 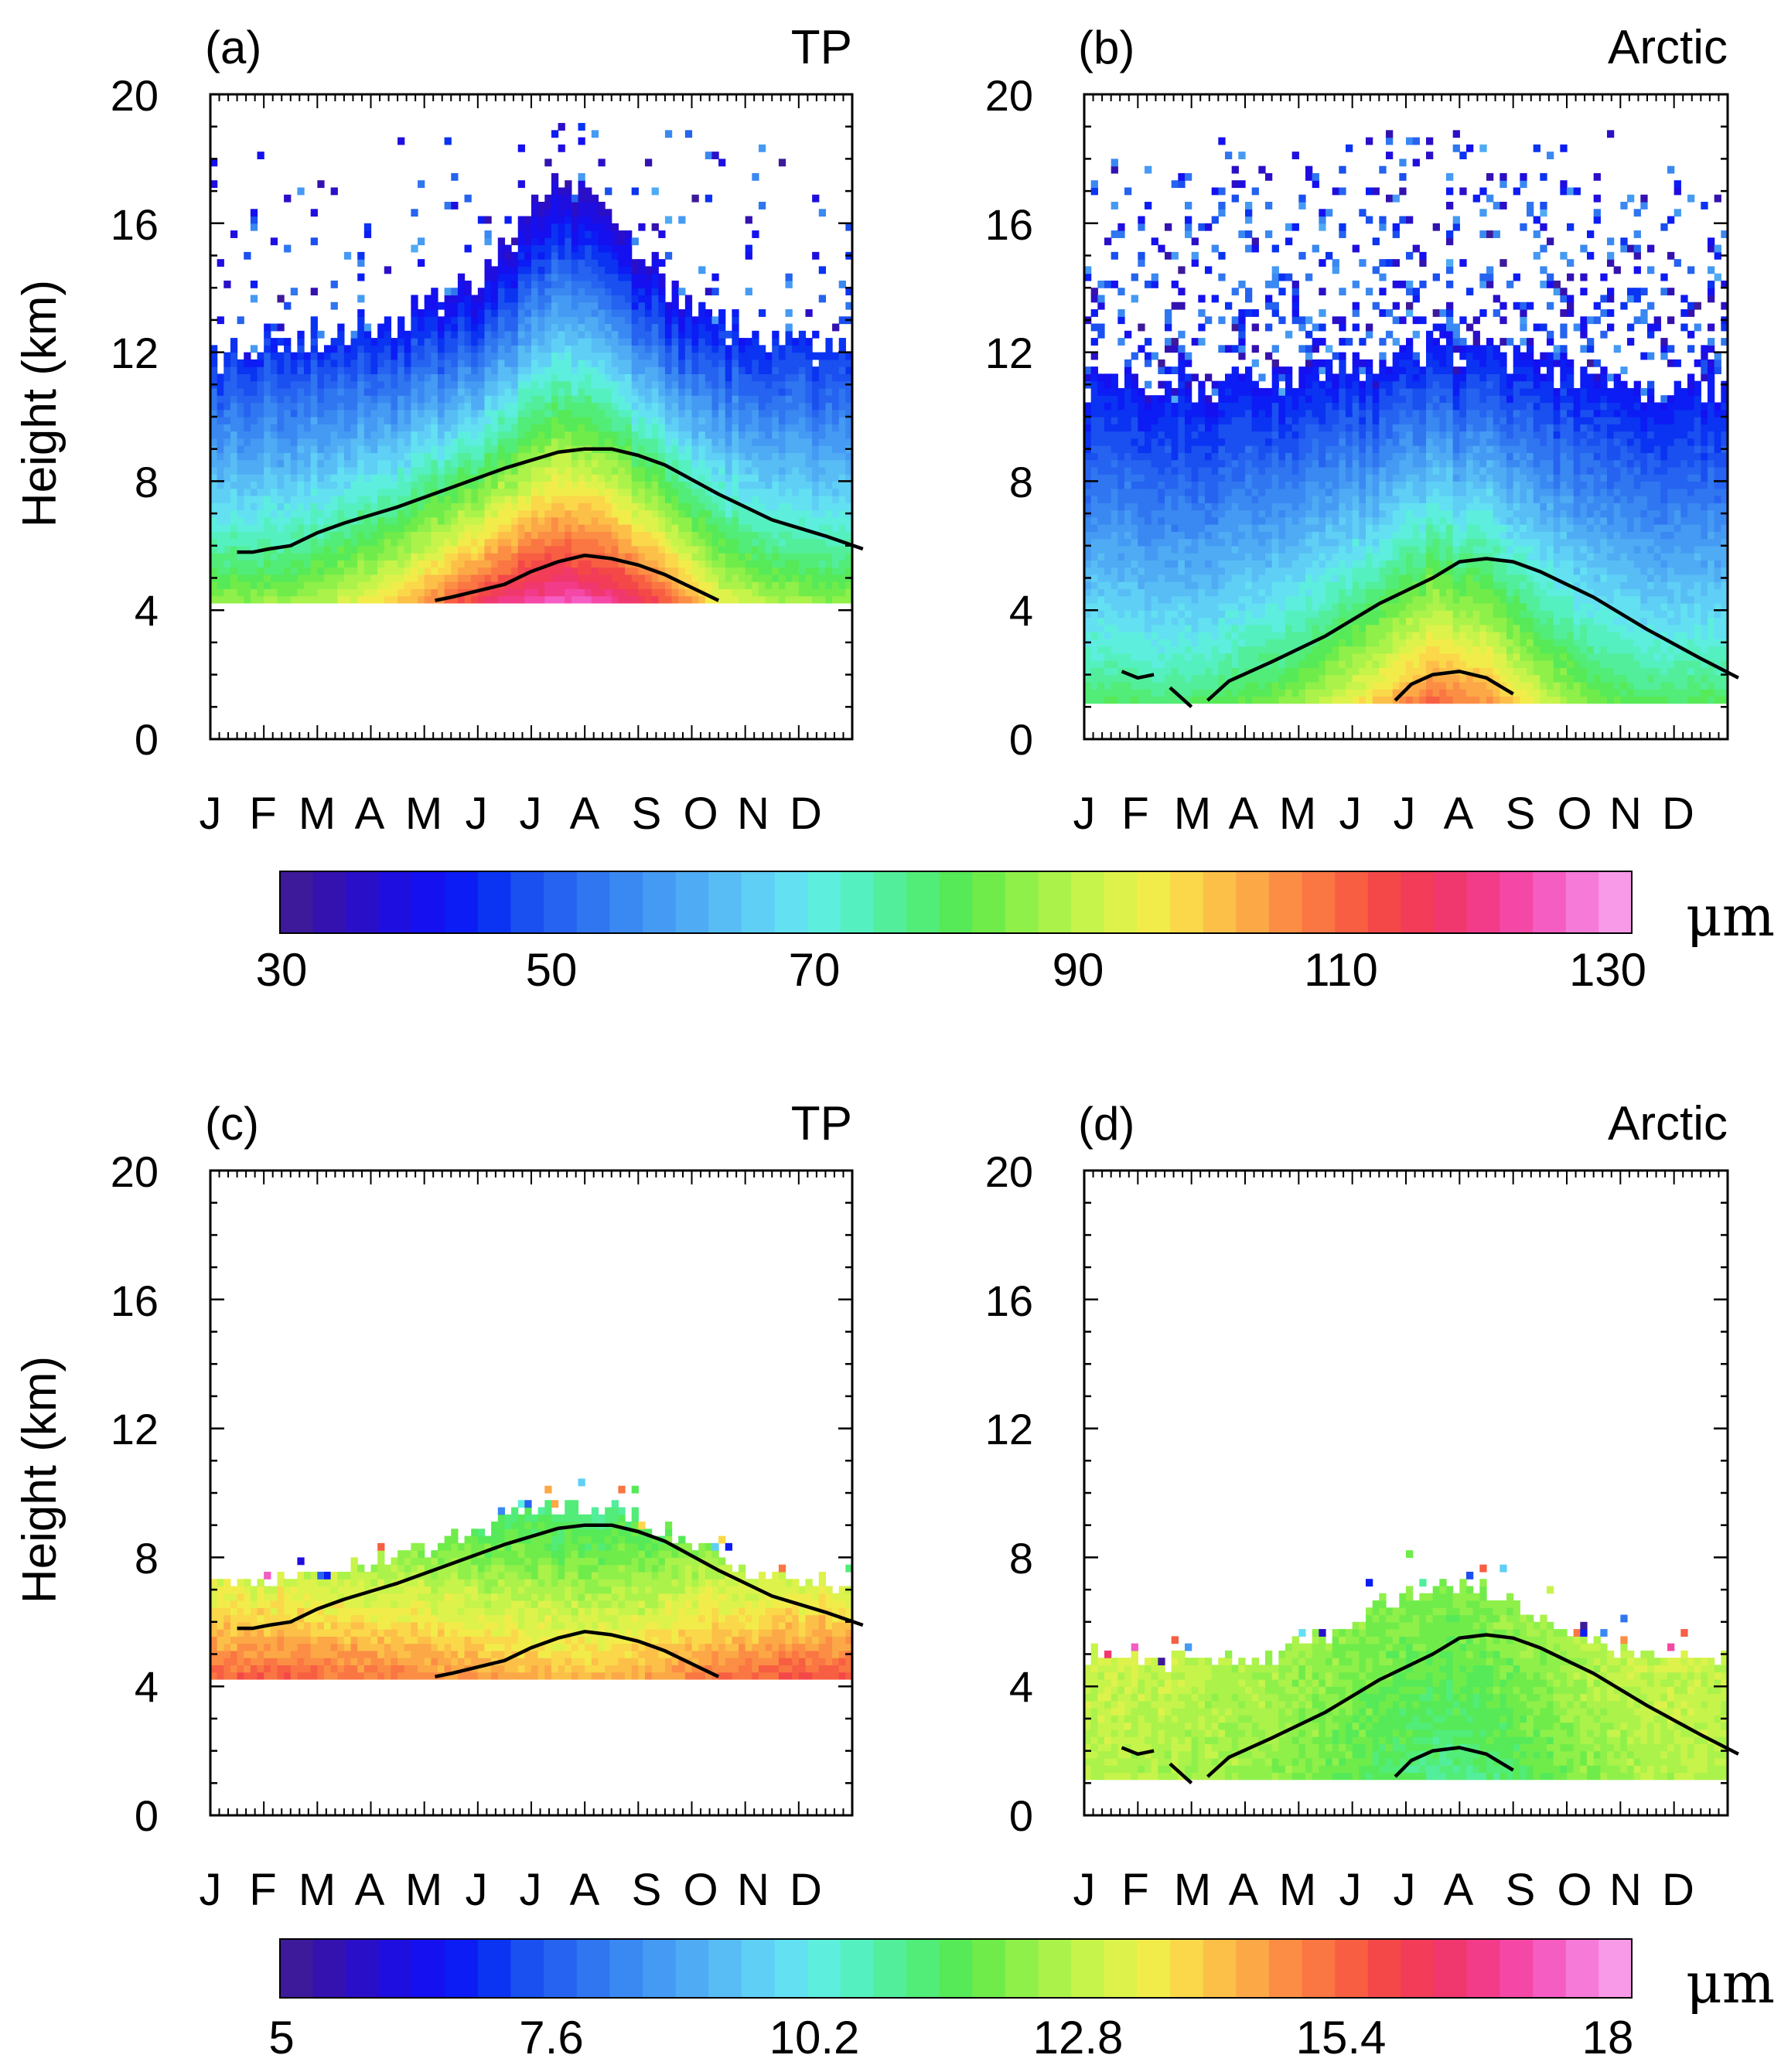 I want to click on y-tick-label: 16, so click(x=135, y=225).